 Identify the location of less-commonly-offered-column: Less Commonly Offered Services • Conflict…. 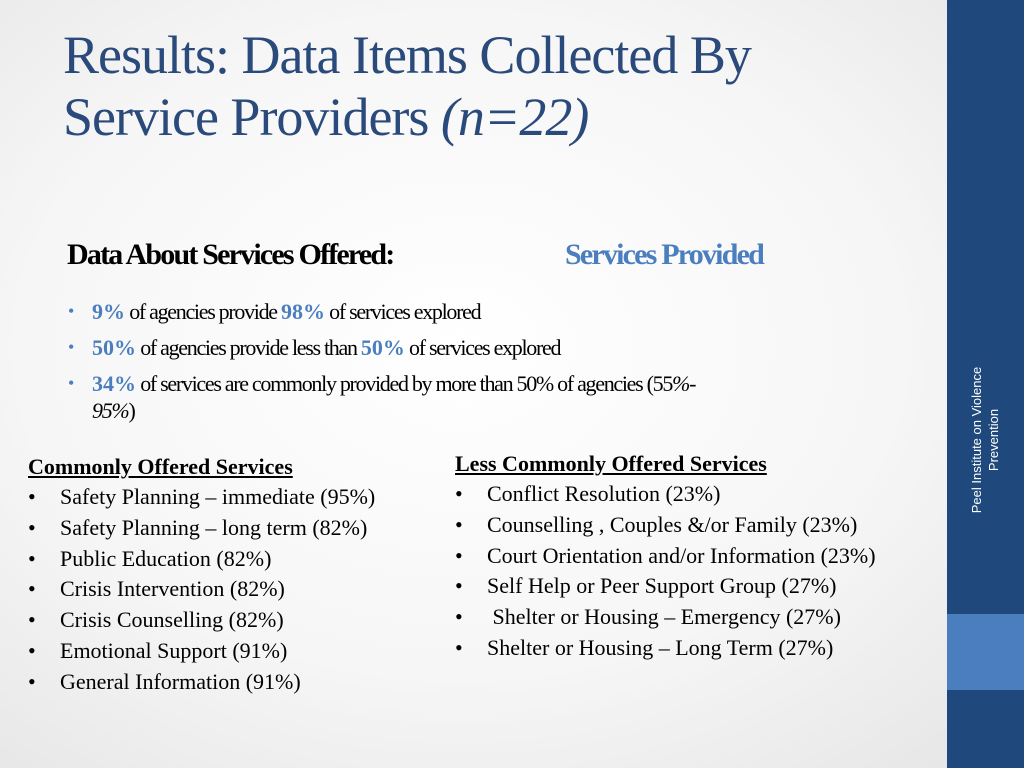
(697, 556).